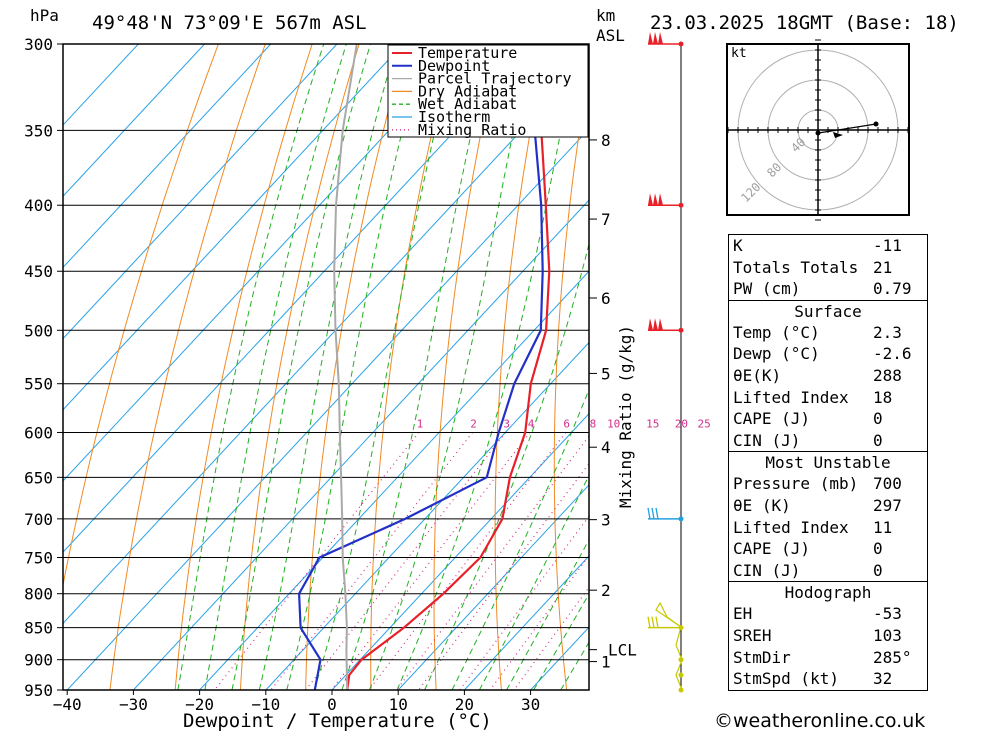  I want to click on copyright-link: ©weatheronline.co.uk, so click(820, 721).